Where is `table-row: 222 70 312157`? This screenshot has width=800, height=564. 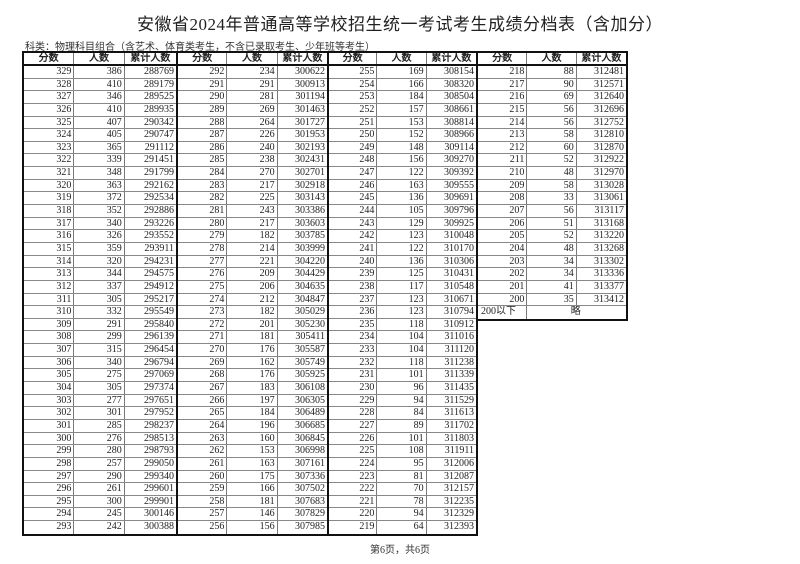
table-row: 222 70 312157 is located at coordinates (402, 489).